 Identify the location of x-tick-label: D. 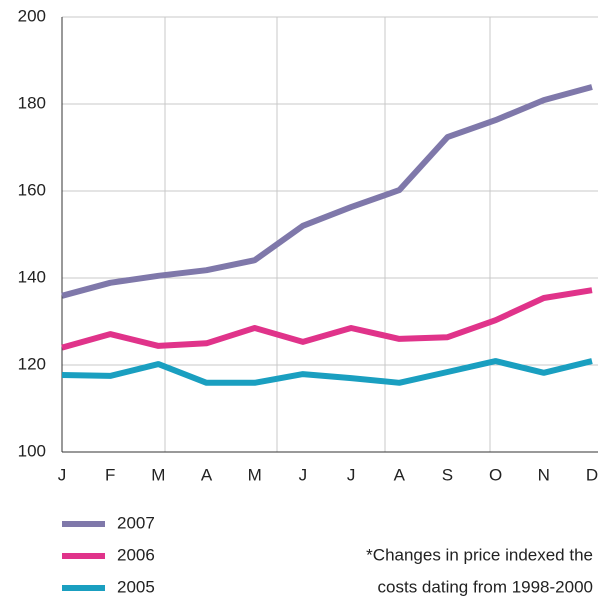
(592, 474).